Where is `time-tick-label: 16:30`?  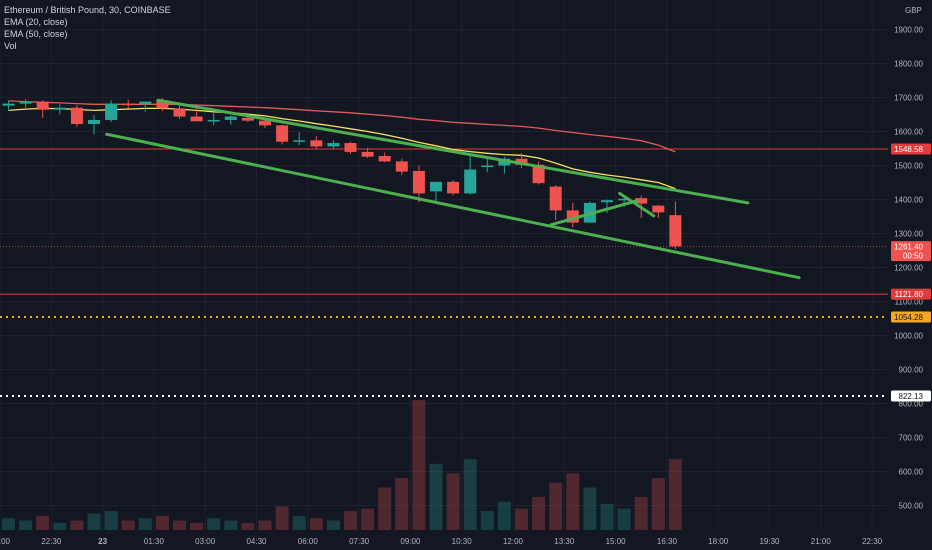
time-tick-label: 16:30 is located at coordinates (667, 541).